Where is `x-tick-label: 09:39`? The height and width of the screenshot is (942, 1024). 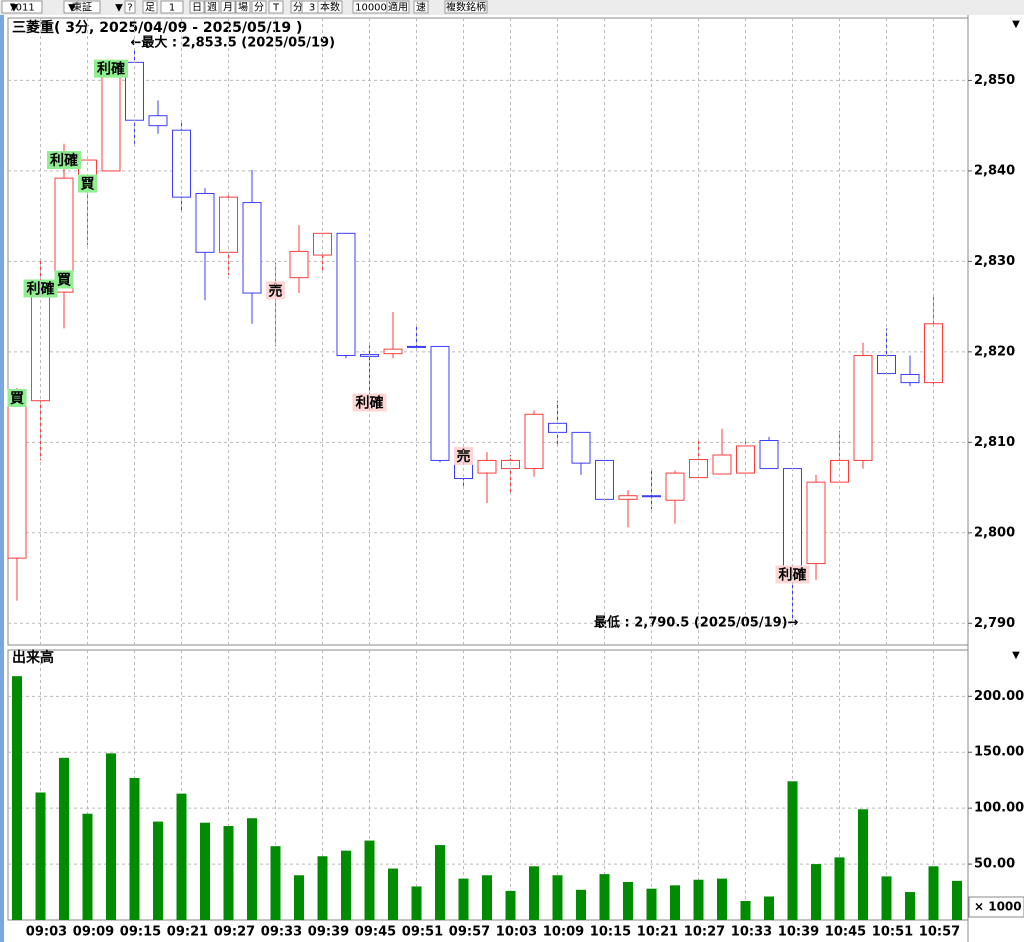 x-tick-label: 09:39 is located at coordinates (328, 932).